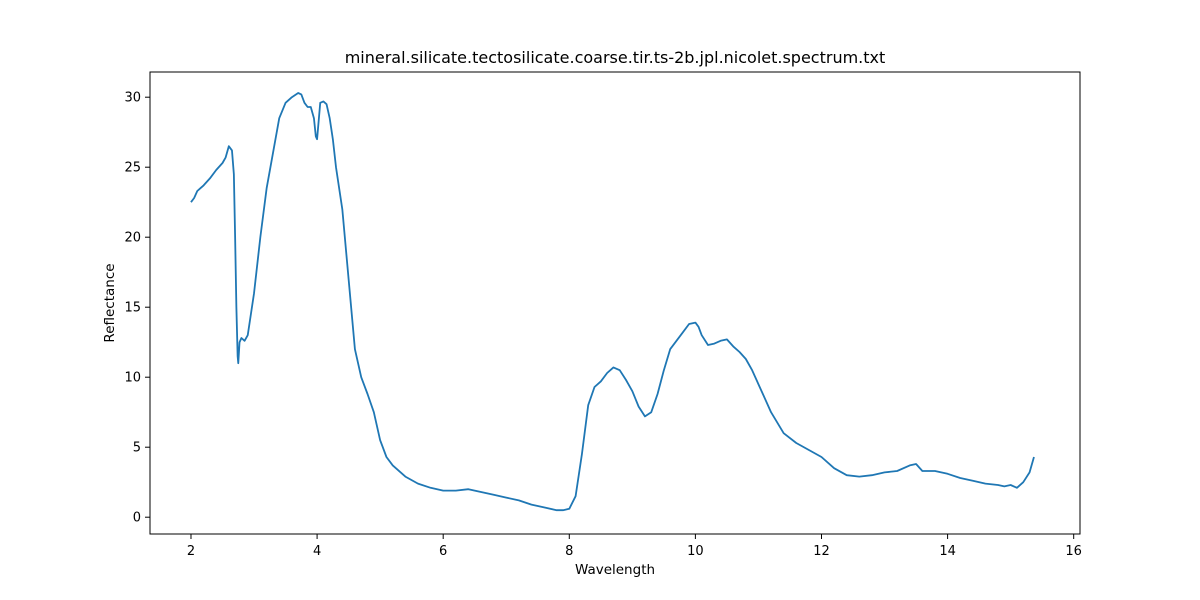  Describe the element at coordinates (110, 302) in the screenshot. I see `y-axis-label: Reflectance` at that location.